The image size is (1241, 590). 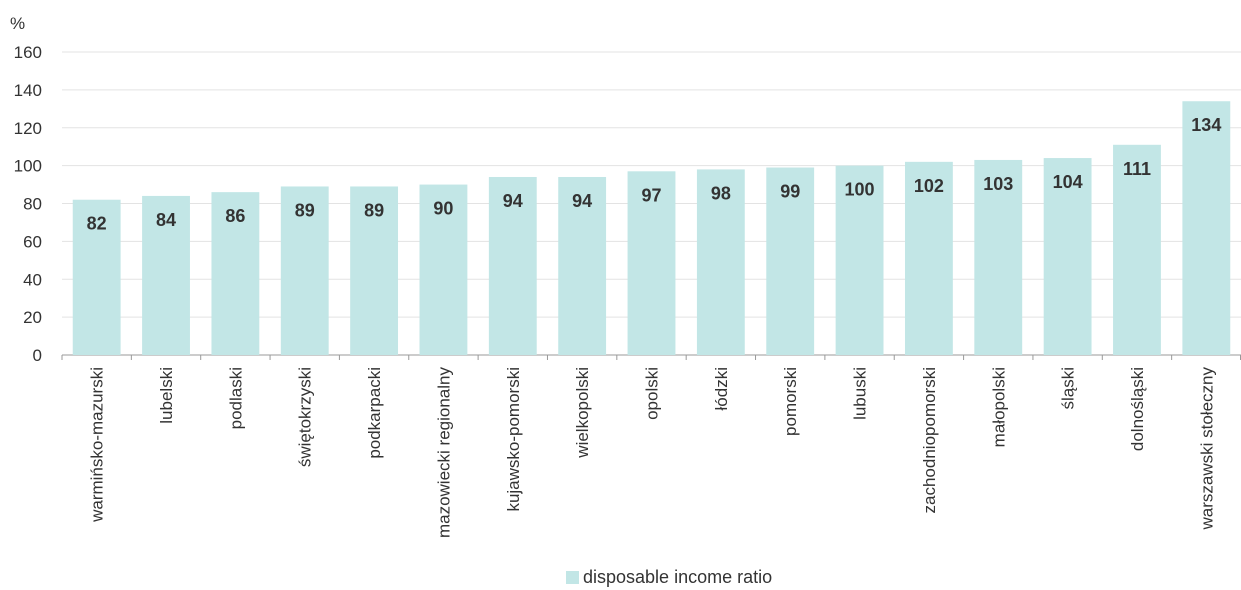 What do you see at coordinates (998, 407) in the screenshot?
I see `x-tick-label: małopolski` at bounding box center [998, 407].